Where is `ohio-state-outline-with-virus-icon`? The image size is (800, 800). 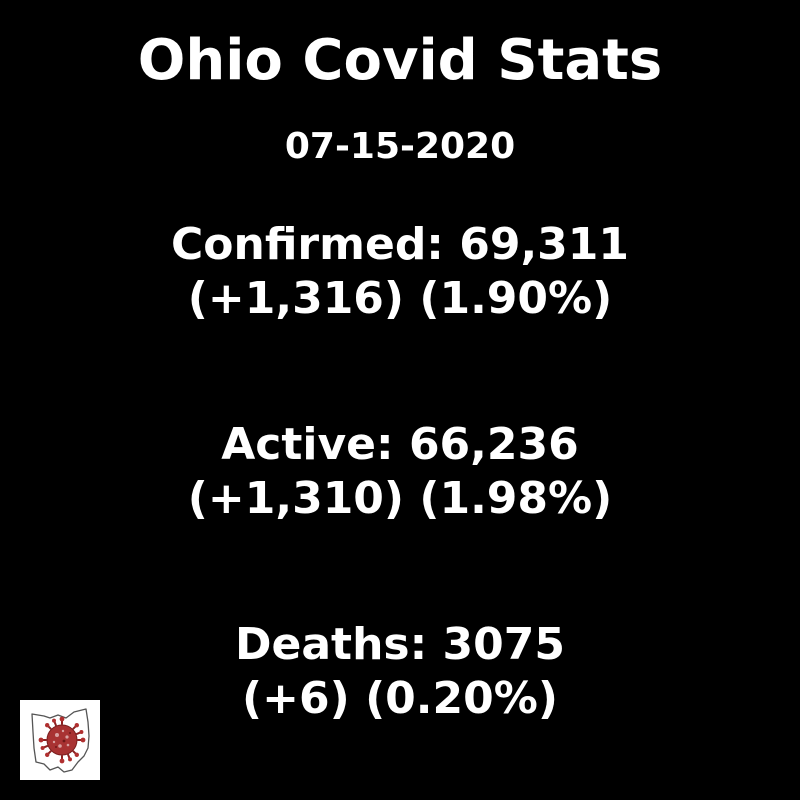
ohio-state-outline-with-virus-icon is located at coordinates (60, 740).